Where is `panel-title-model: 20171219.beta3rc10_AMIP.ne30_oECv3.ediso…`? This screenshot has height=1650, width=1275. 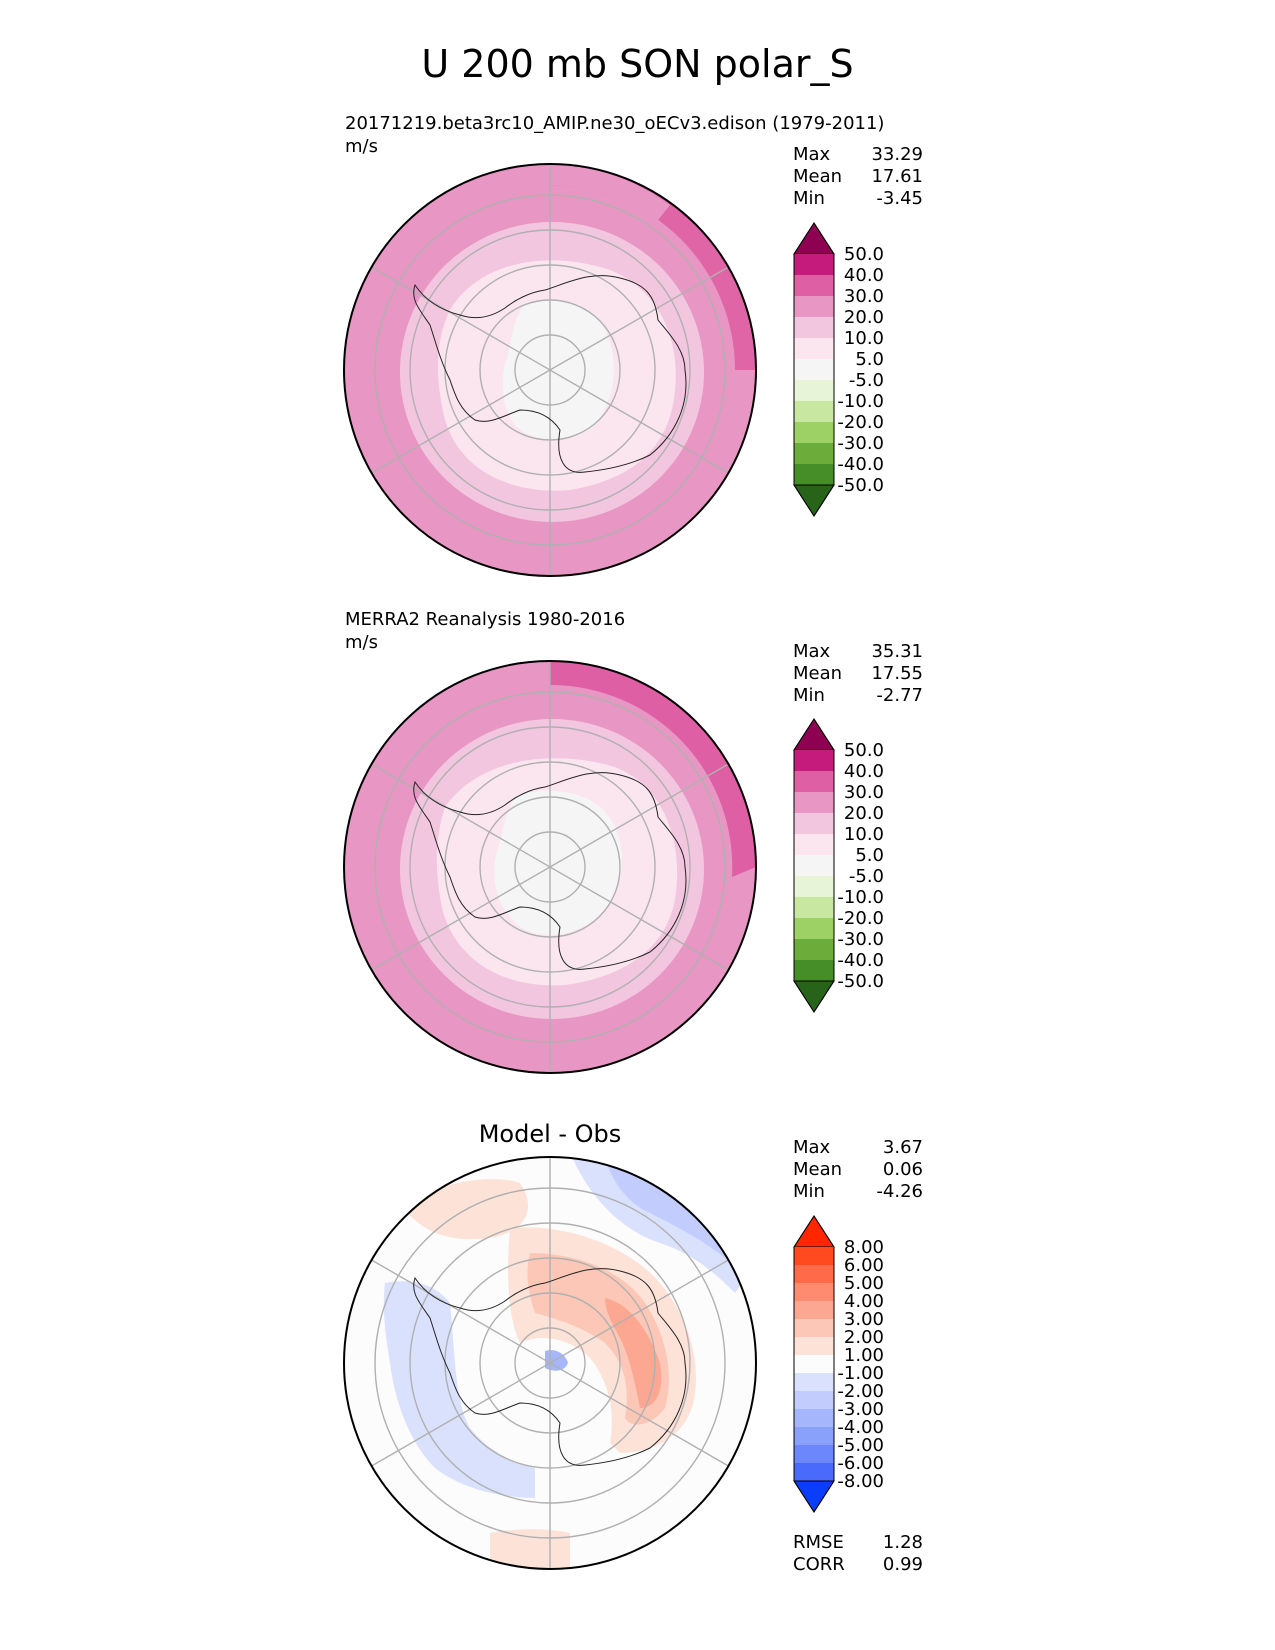
panel-title-model: 20171219.beta3rc10_AMIP.ne30_oECv3.ediso… is located at coordinates (615, 123).